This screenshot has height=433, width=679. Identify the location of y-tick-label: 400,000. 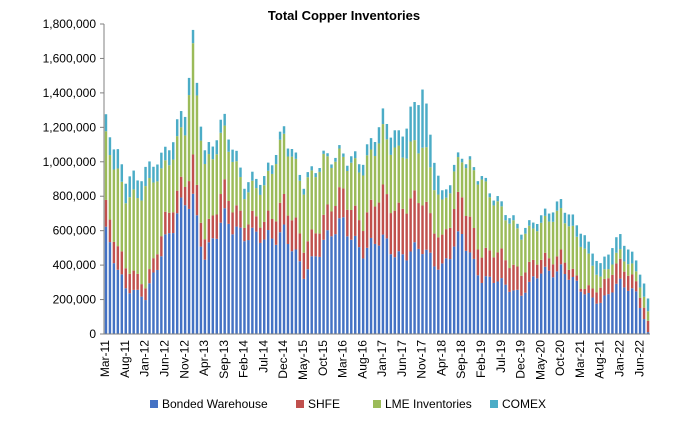
(75, 265).